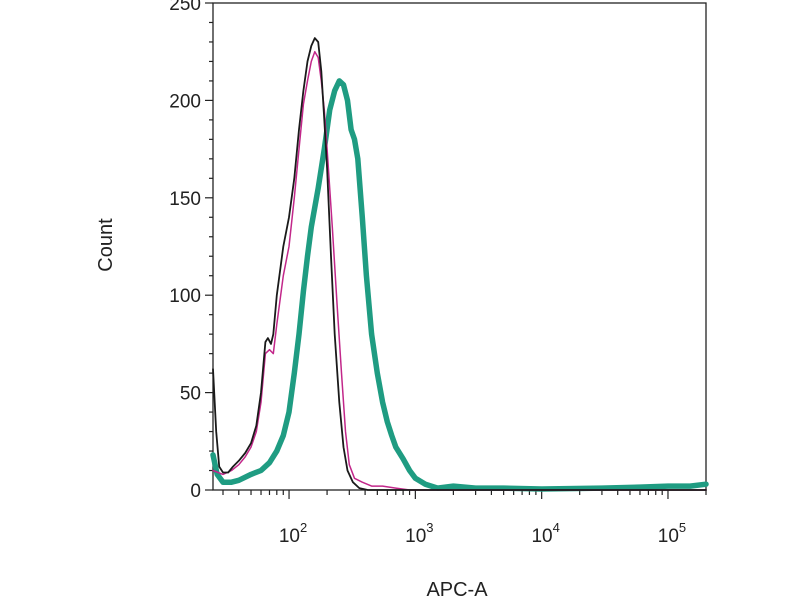 Image resolution: width=800 pixels, height=605 pixels. Describe the element at coordinates (185, 296) in the screenshot. I see `y-tick-label: 100` at that location.